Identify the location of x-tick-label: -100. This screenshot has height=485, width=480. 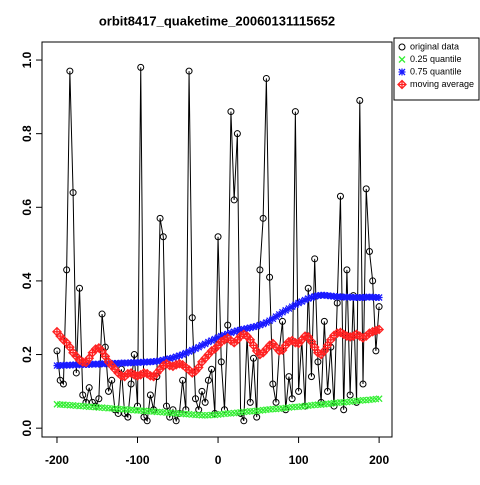
(137, 460).